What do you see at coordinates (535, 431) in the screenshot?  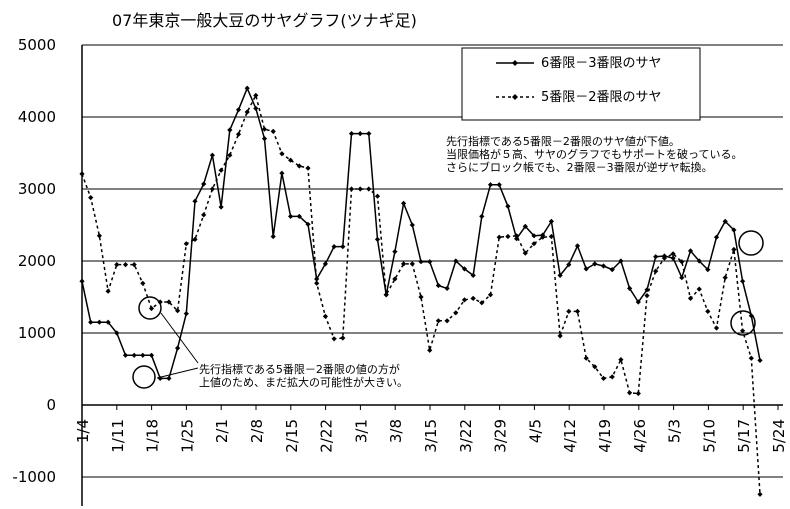 I see `x-tick-label: 4/5` at bounding box center [535, 431].